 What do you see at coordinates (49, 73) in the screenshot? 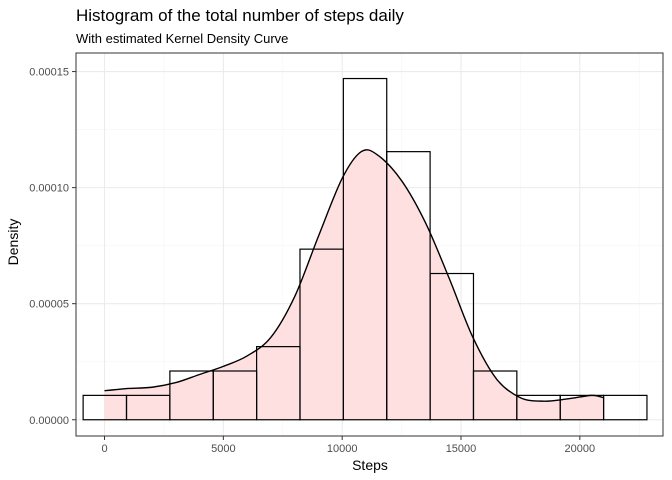
I see `y-tick-label: 0.00015` at bounding box center [49, 73].